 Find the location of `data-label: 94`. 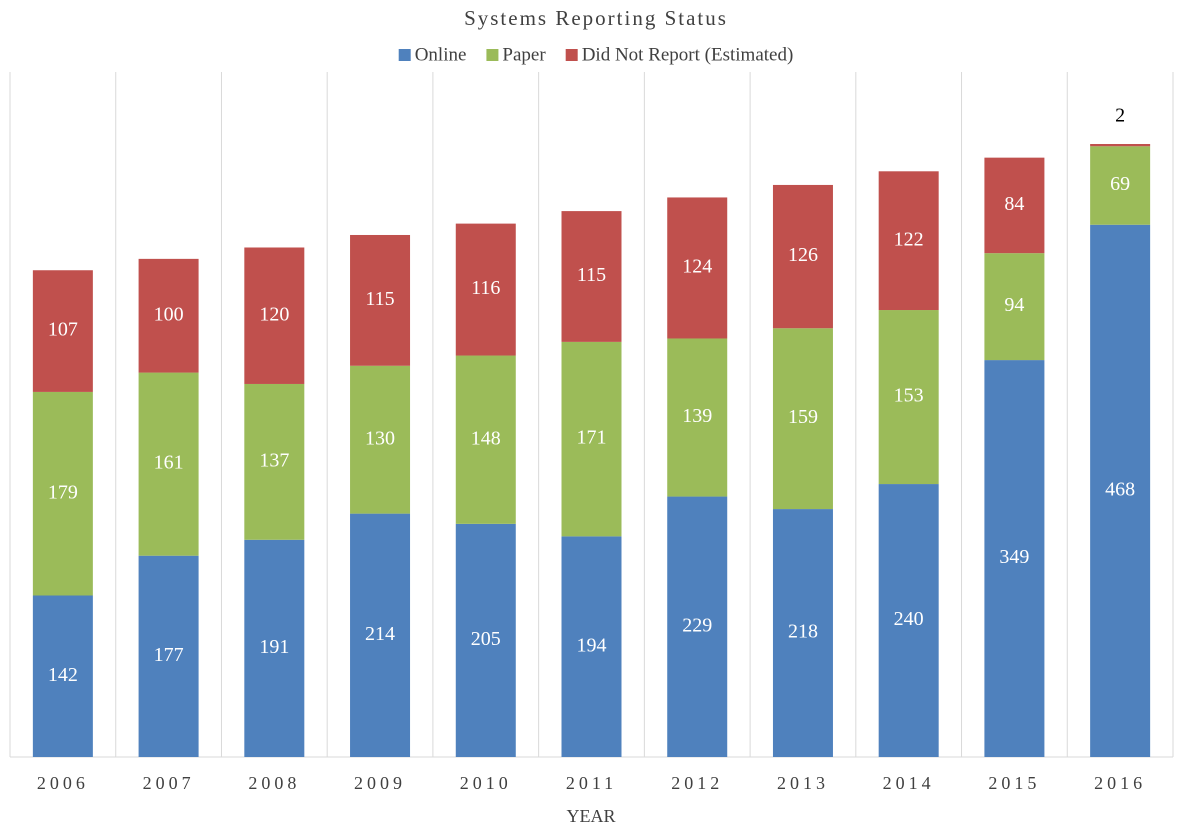

data-label: 94 is located at coordinates (1014, 305).